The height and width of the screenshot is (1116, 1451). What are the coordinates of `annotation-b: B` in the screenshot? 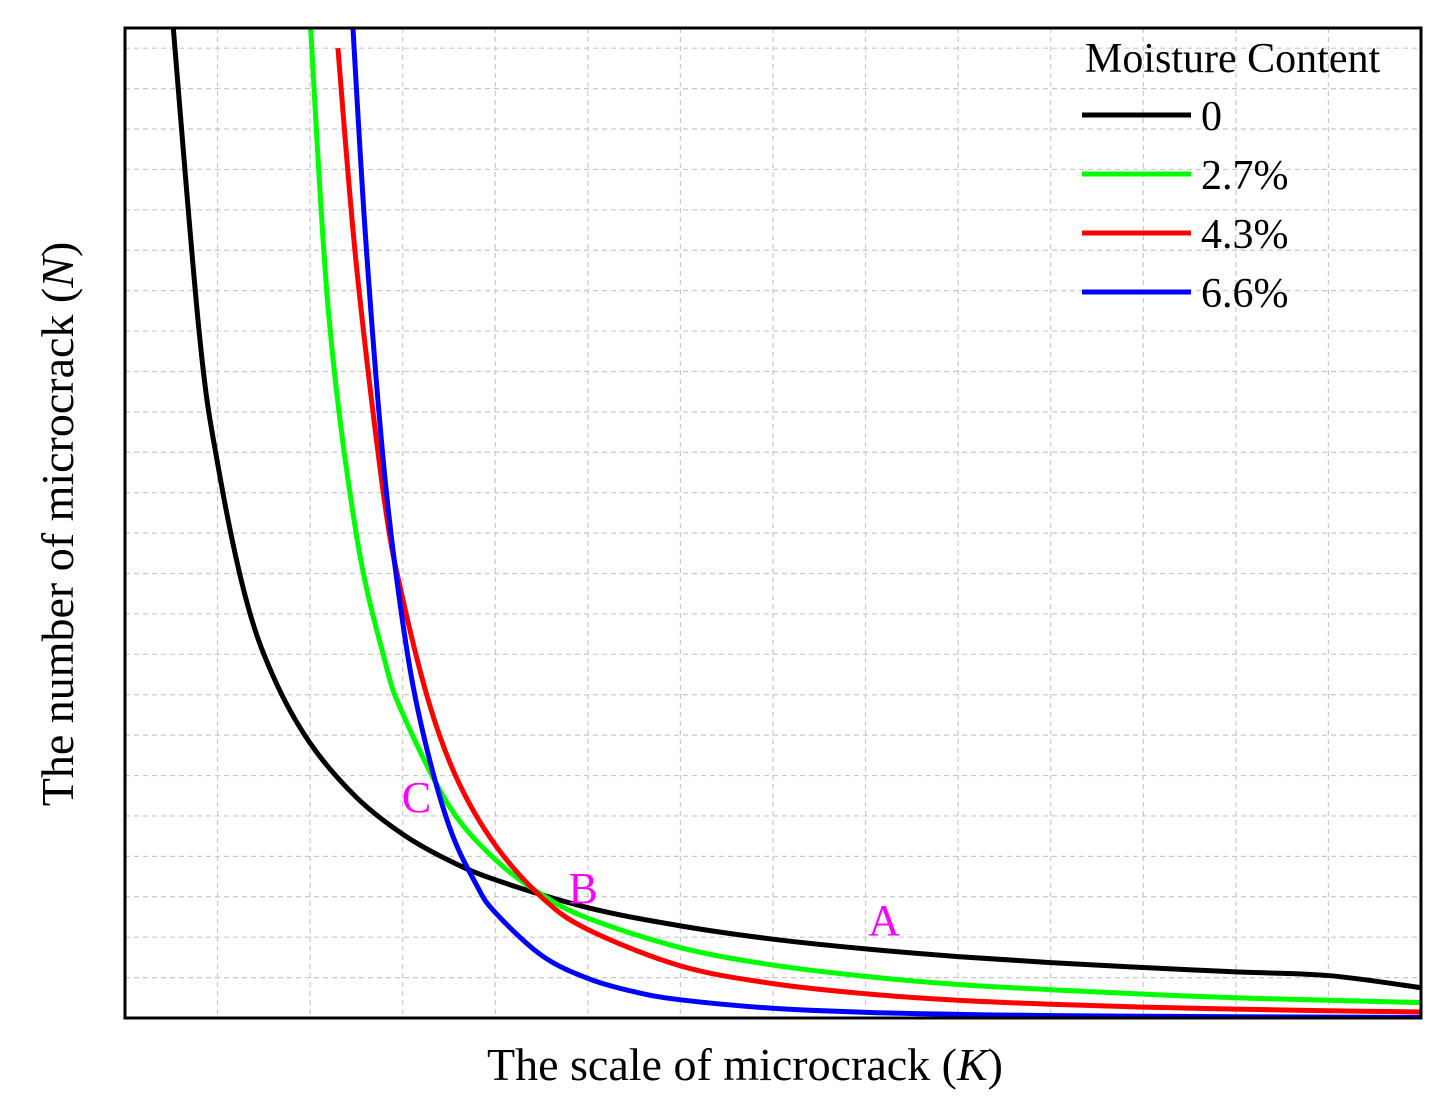 It's located at (583, 888).